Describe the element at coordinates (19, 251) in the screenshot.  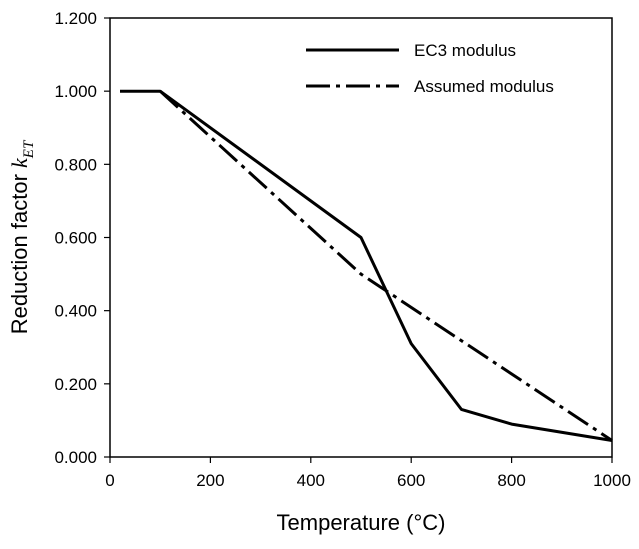
I see `y-axis-title-prefix: Reduction factor` at that location.